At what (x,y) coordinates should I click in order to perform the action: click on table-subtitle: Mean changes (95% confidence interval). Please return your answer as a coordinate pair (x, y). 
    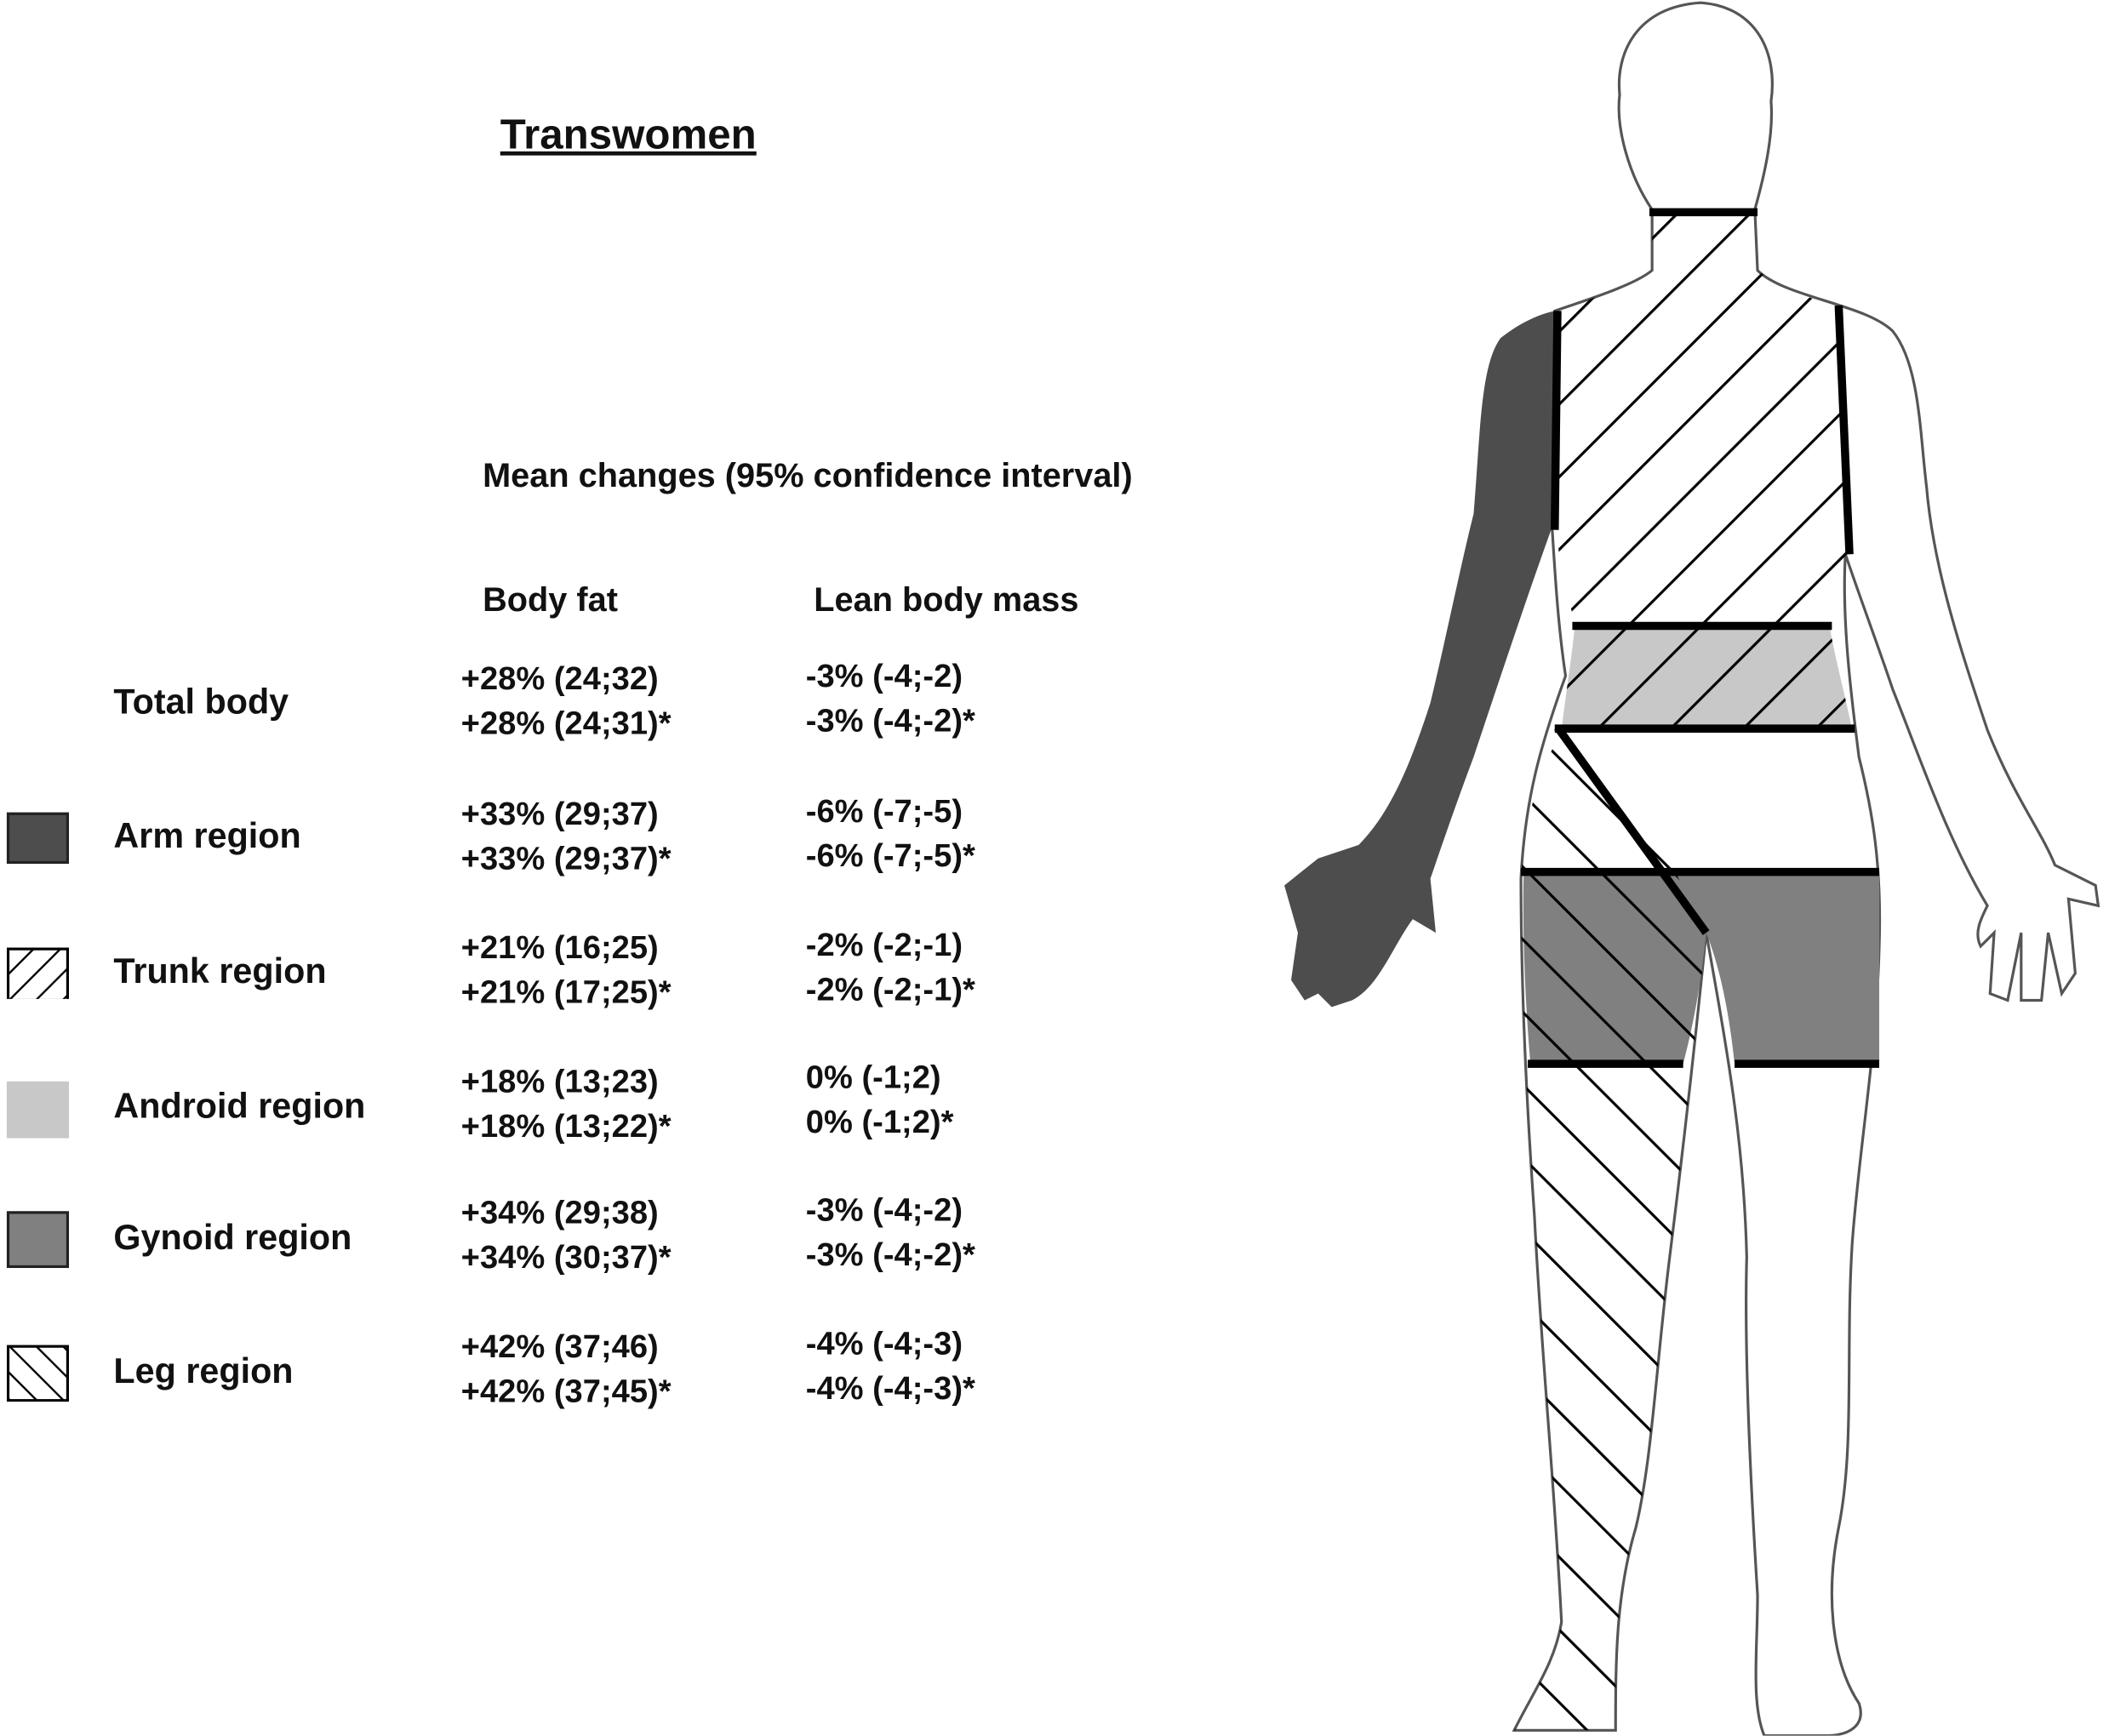
    Looking at the image, I should click on (808, 475).